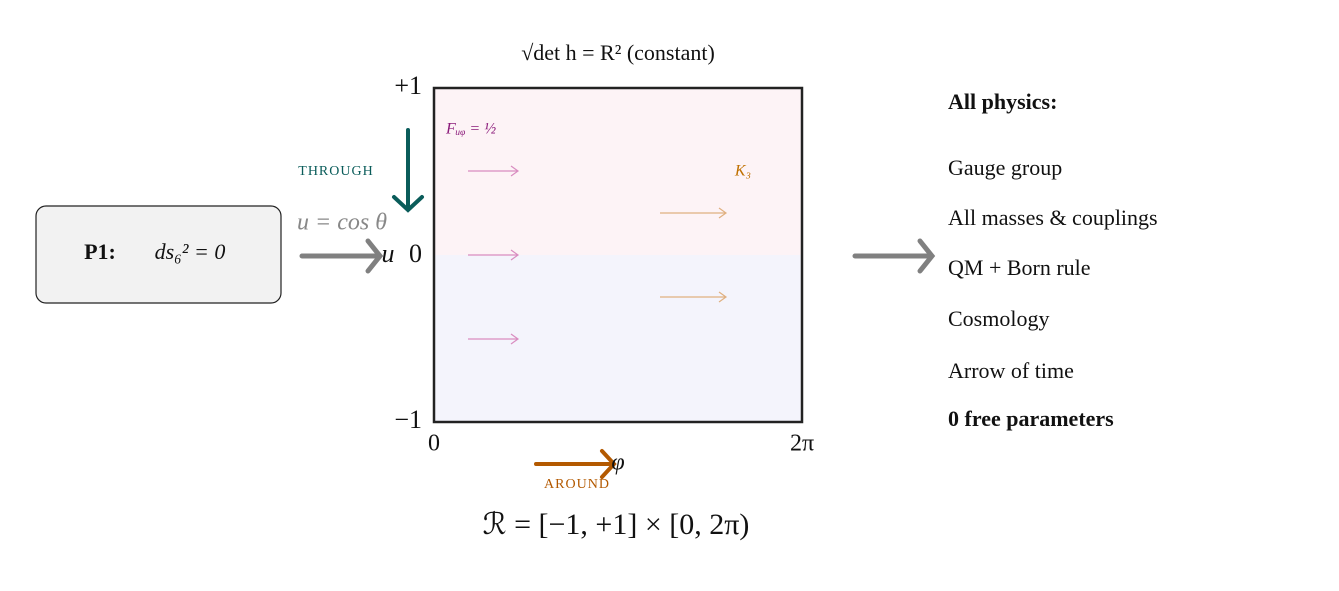 The height and width of the screenshot is (591, 1339). I want to click on around-label: AROUND, so click(577, 484).